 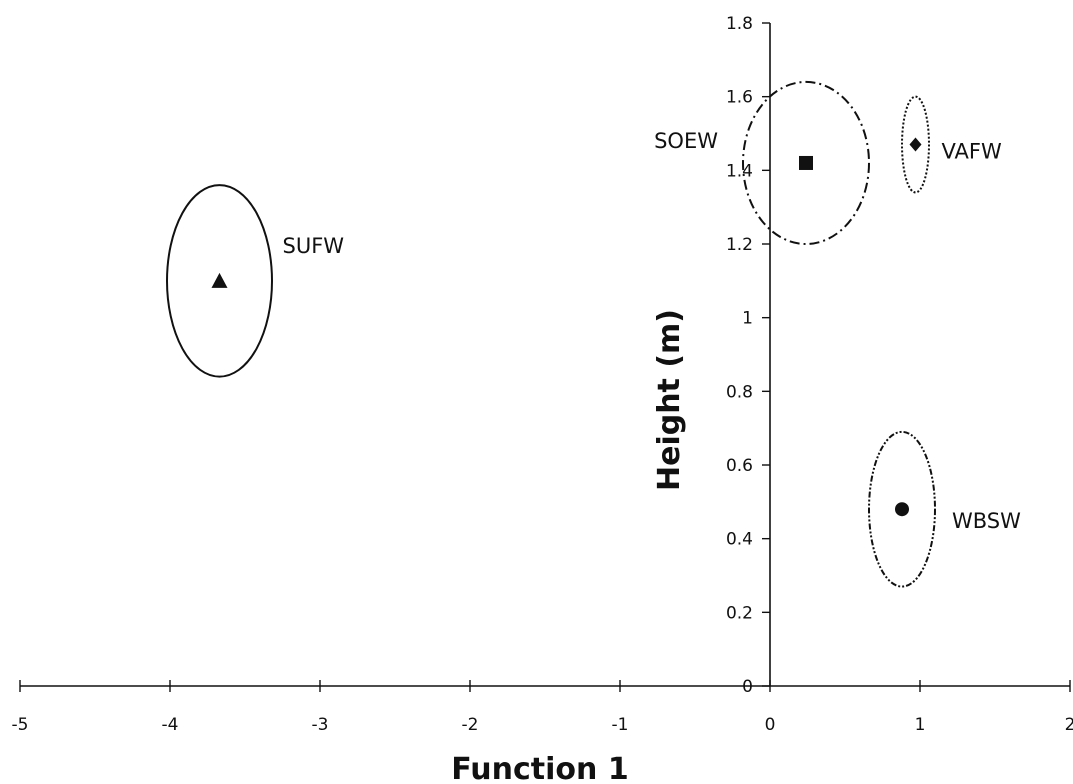 What do you see at coordinates (1069, 725) in the screenshot?
I see `x-tick-label: 2` at bounding box center [1069, 725].